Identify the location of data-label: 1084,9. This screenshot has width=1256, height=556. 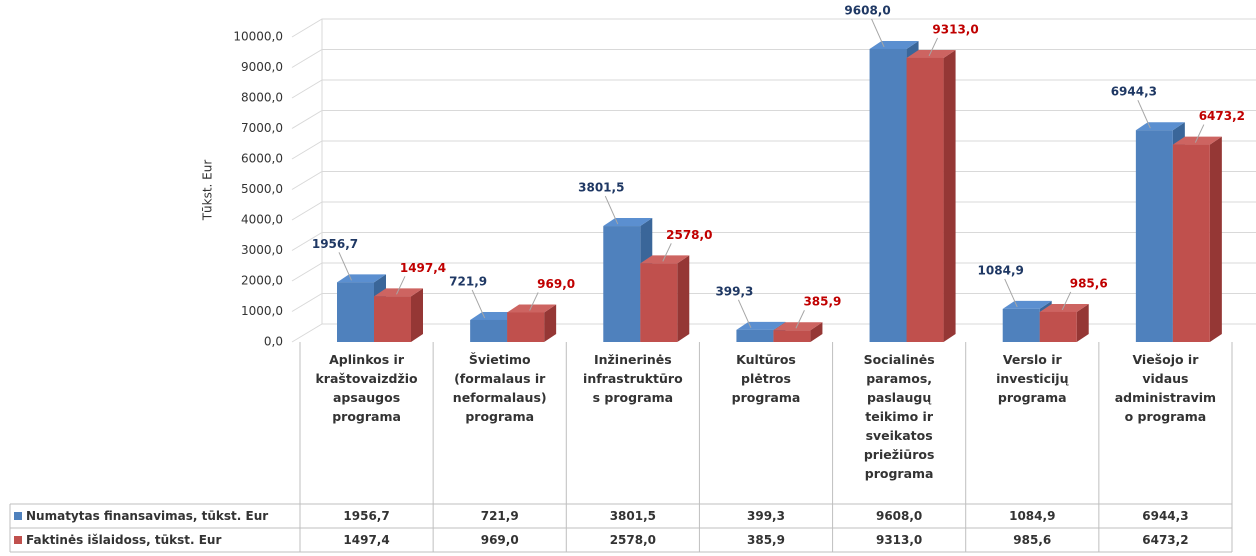
(1001, 270).